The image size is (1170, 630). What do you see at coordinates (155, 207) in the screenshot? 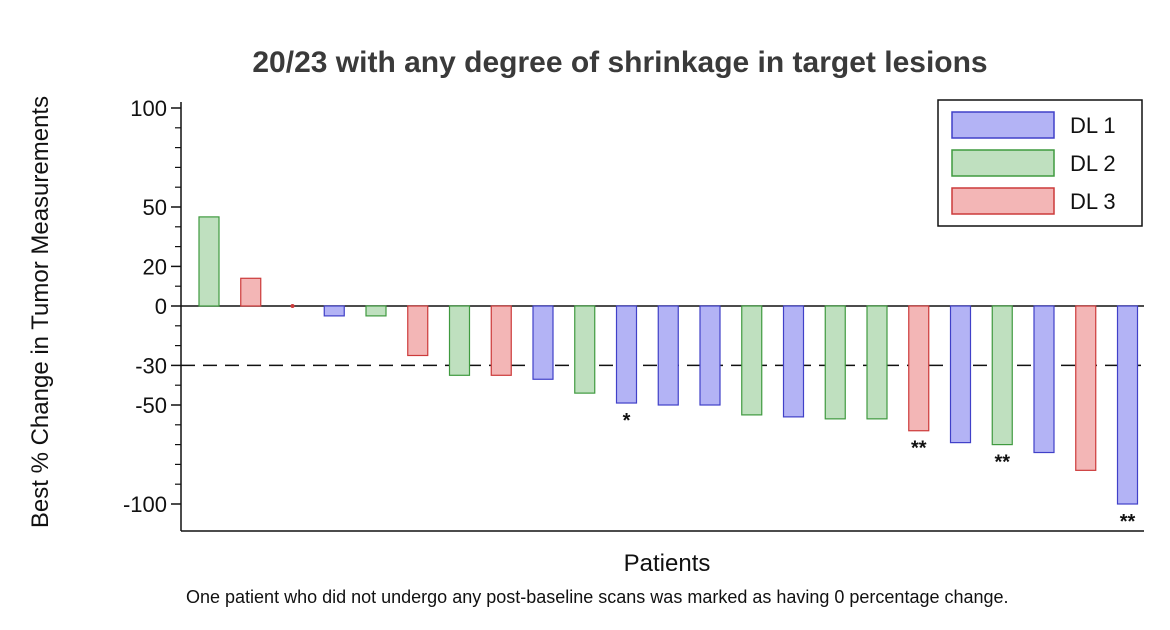
I see `y-tick-label: 50` at bounding box center [155, 207].